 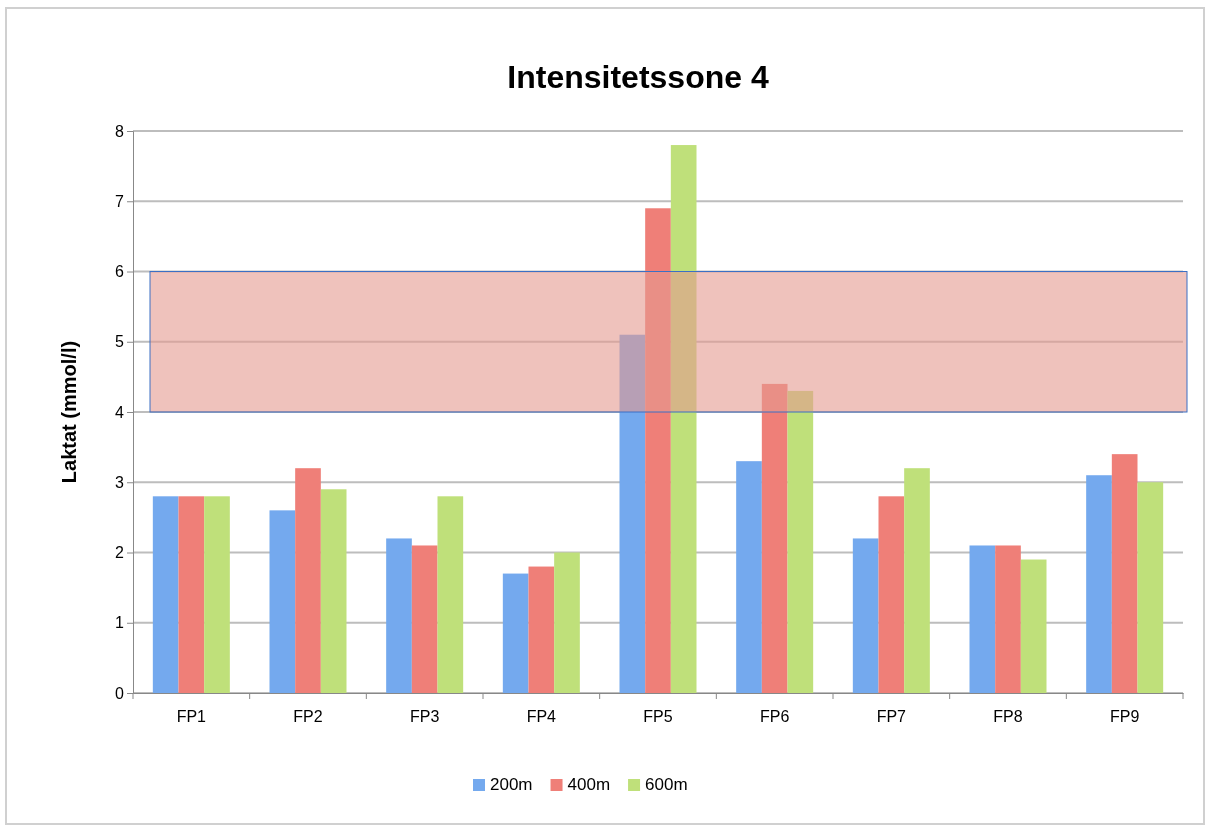 What do you see at coordinates (120, 623) in the screenshot?
I see `y-tick-label: 1` at bounding box center [120, 623].